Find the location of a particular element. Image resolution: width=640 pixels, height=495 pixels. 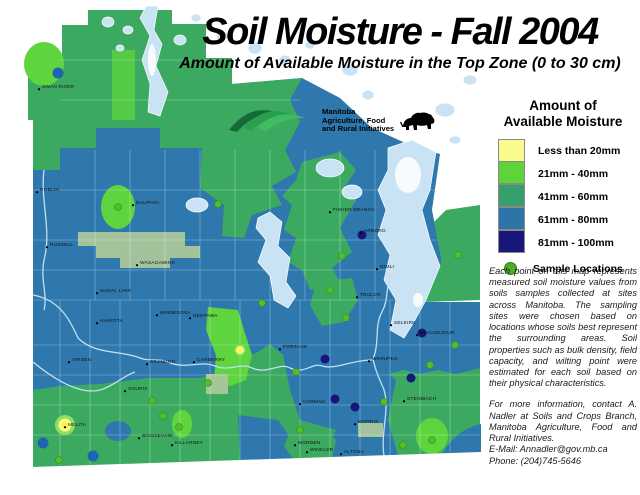

map-region-turtle-mtn is located at coordinates (118, 431).